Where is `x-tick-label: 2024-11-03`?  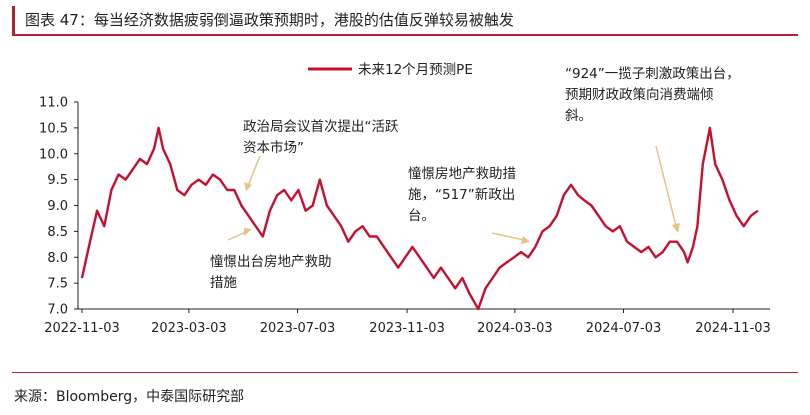
x-tick-label: 2024-11-03 is located at coordinates (733, 328).